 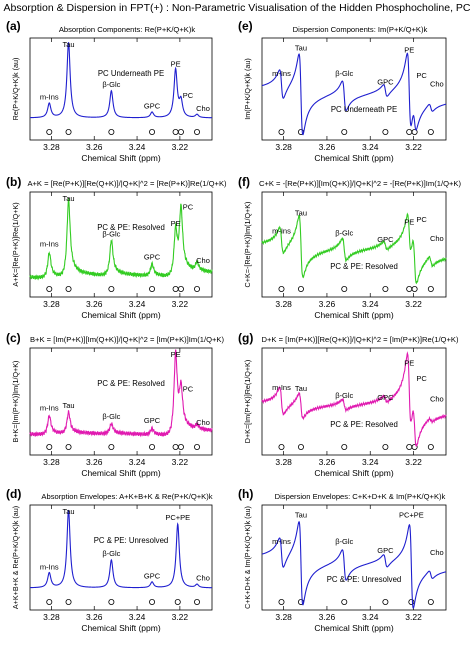 What do you see at coordinates (188, 95) in the screenshot?
I see `peak-label: PC` at bounding box center [188, 95].